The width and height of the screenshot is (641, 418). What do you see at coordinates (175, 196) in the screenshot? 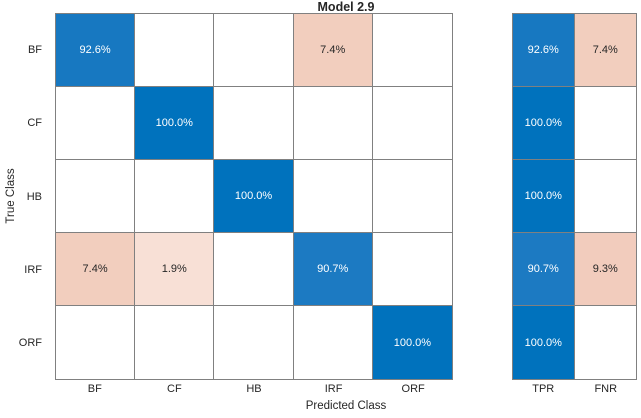
I see `matrix-cell-r2-c1` at bounding box center [175, 196].